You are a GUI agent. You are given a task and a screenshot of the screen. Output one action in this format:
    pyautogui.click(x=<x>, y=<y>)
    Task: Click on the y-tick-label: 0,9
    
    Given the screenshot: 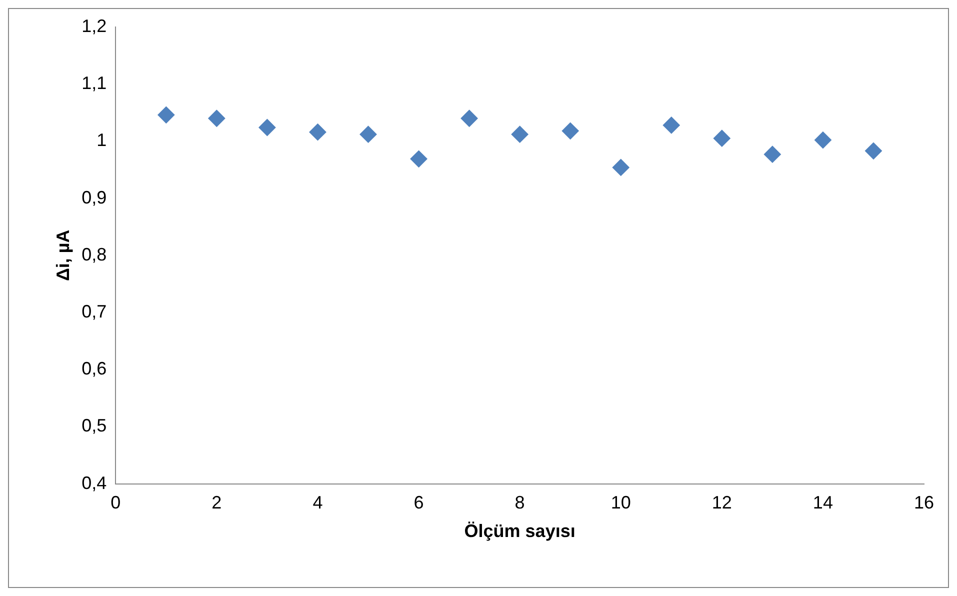 What is the action you would take?
    pyautogui.click(x=94, y=197)
    